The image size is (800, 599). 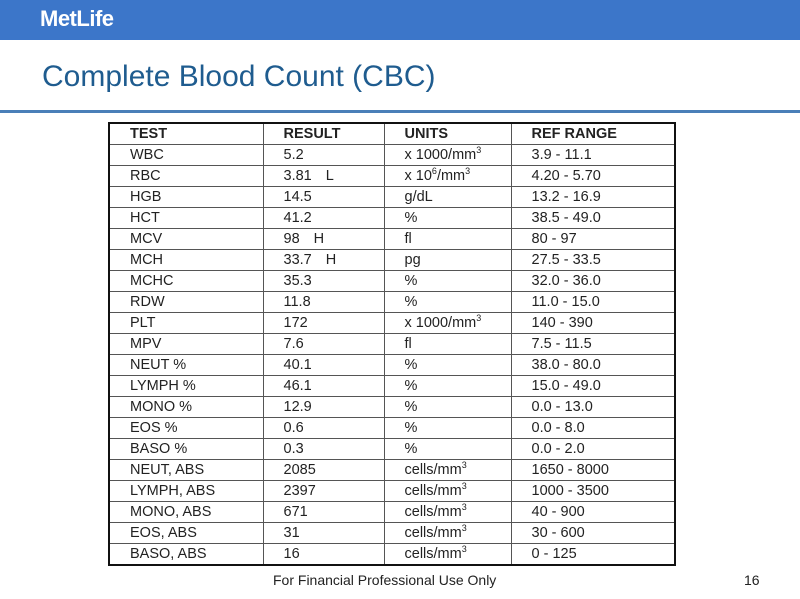 What do you see at coordinates (186, 302) in the screenshot?
I see `cell-test: RDW` at bounding box center [186, 302].